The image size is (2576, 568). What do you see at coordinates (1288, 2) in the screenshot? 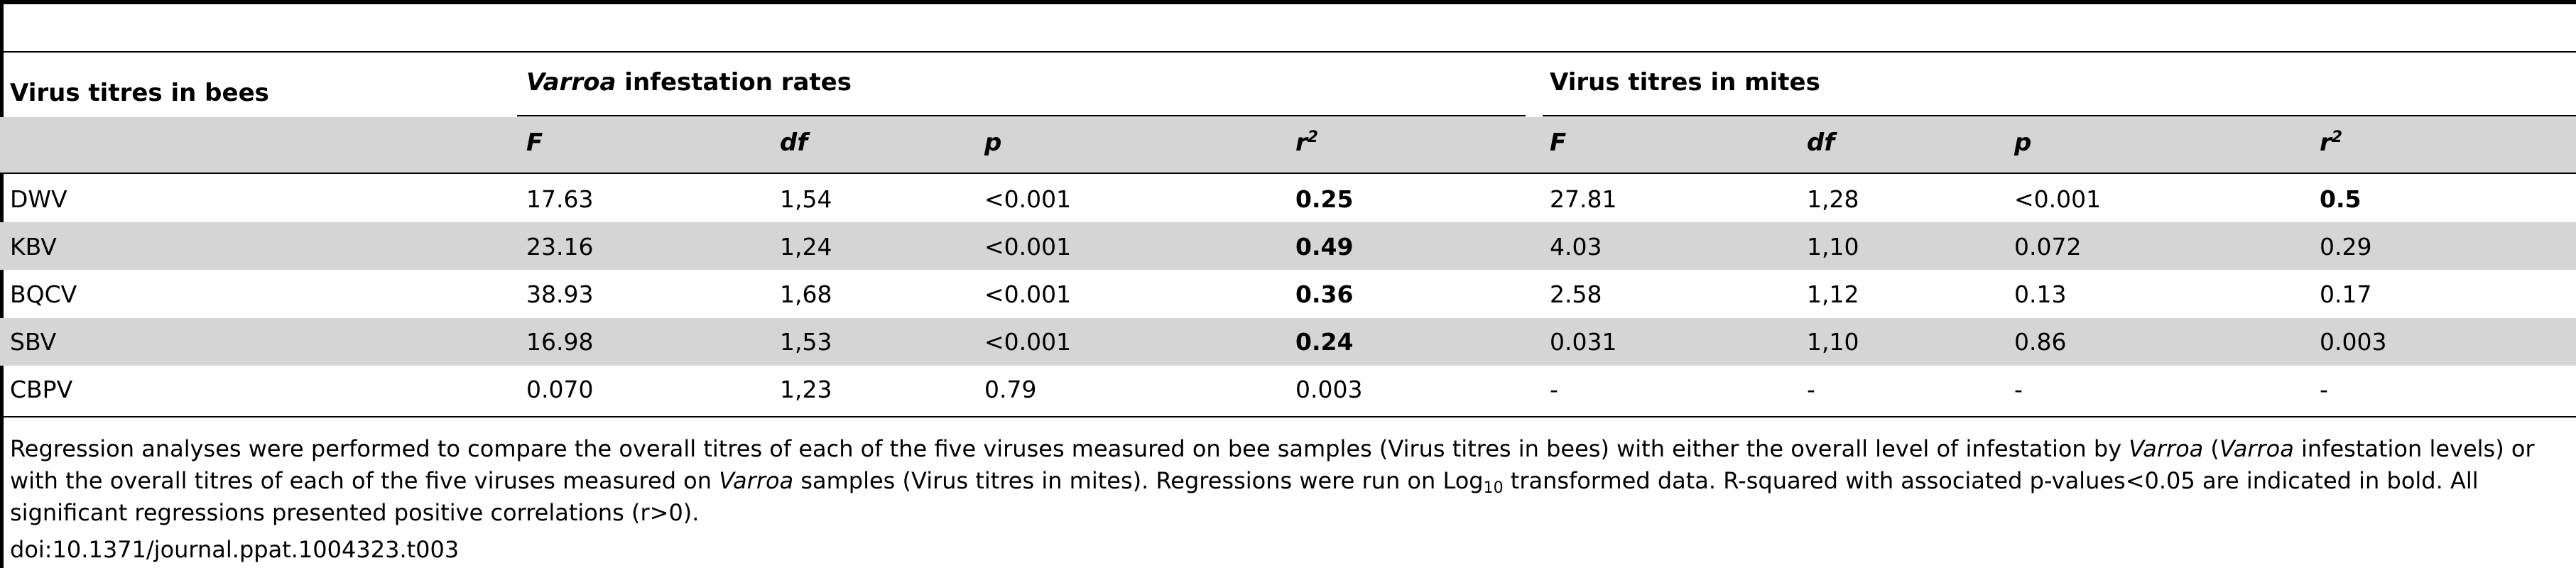
I see `table-top-rule` at bounding box center [1288, 2].